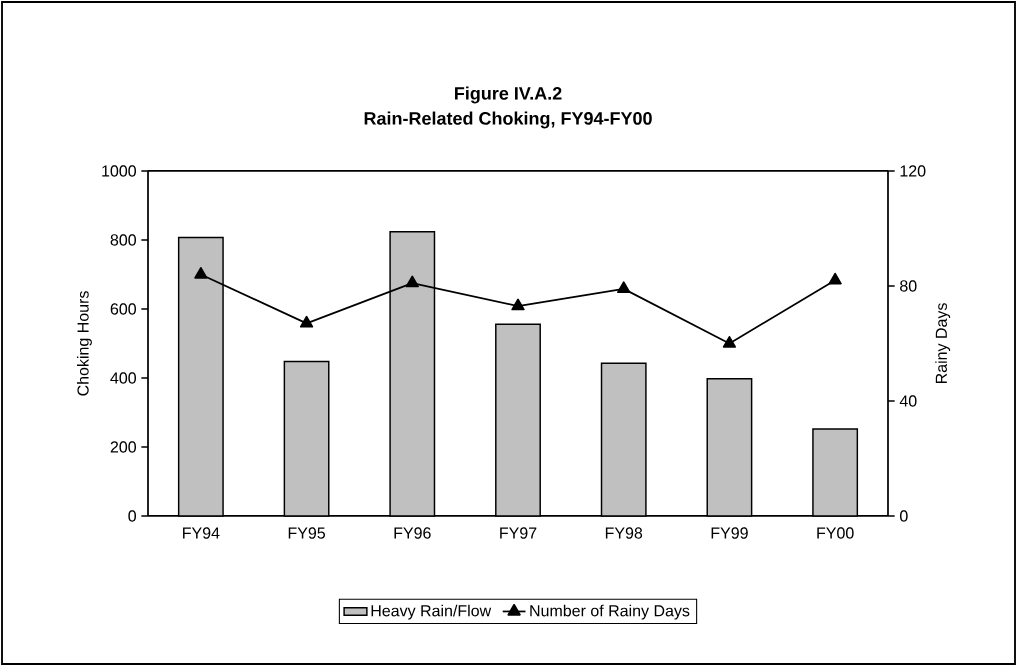  I want to click on y2-tick-label: 80, so click(908, 286).